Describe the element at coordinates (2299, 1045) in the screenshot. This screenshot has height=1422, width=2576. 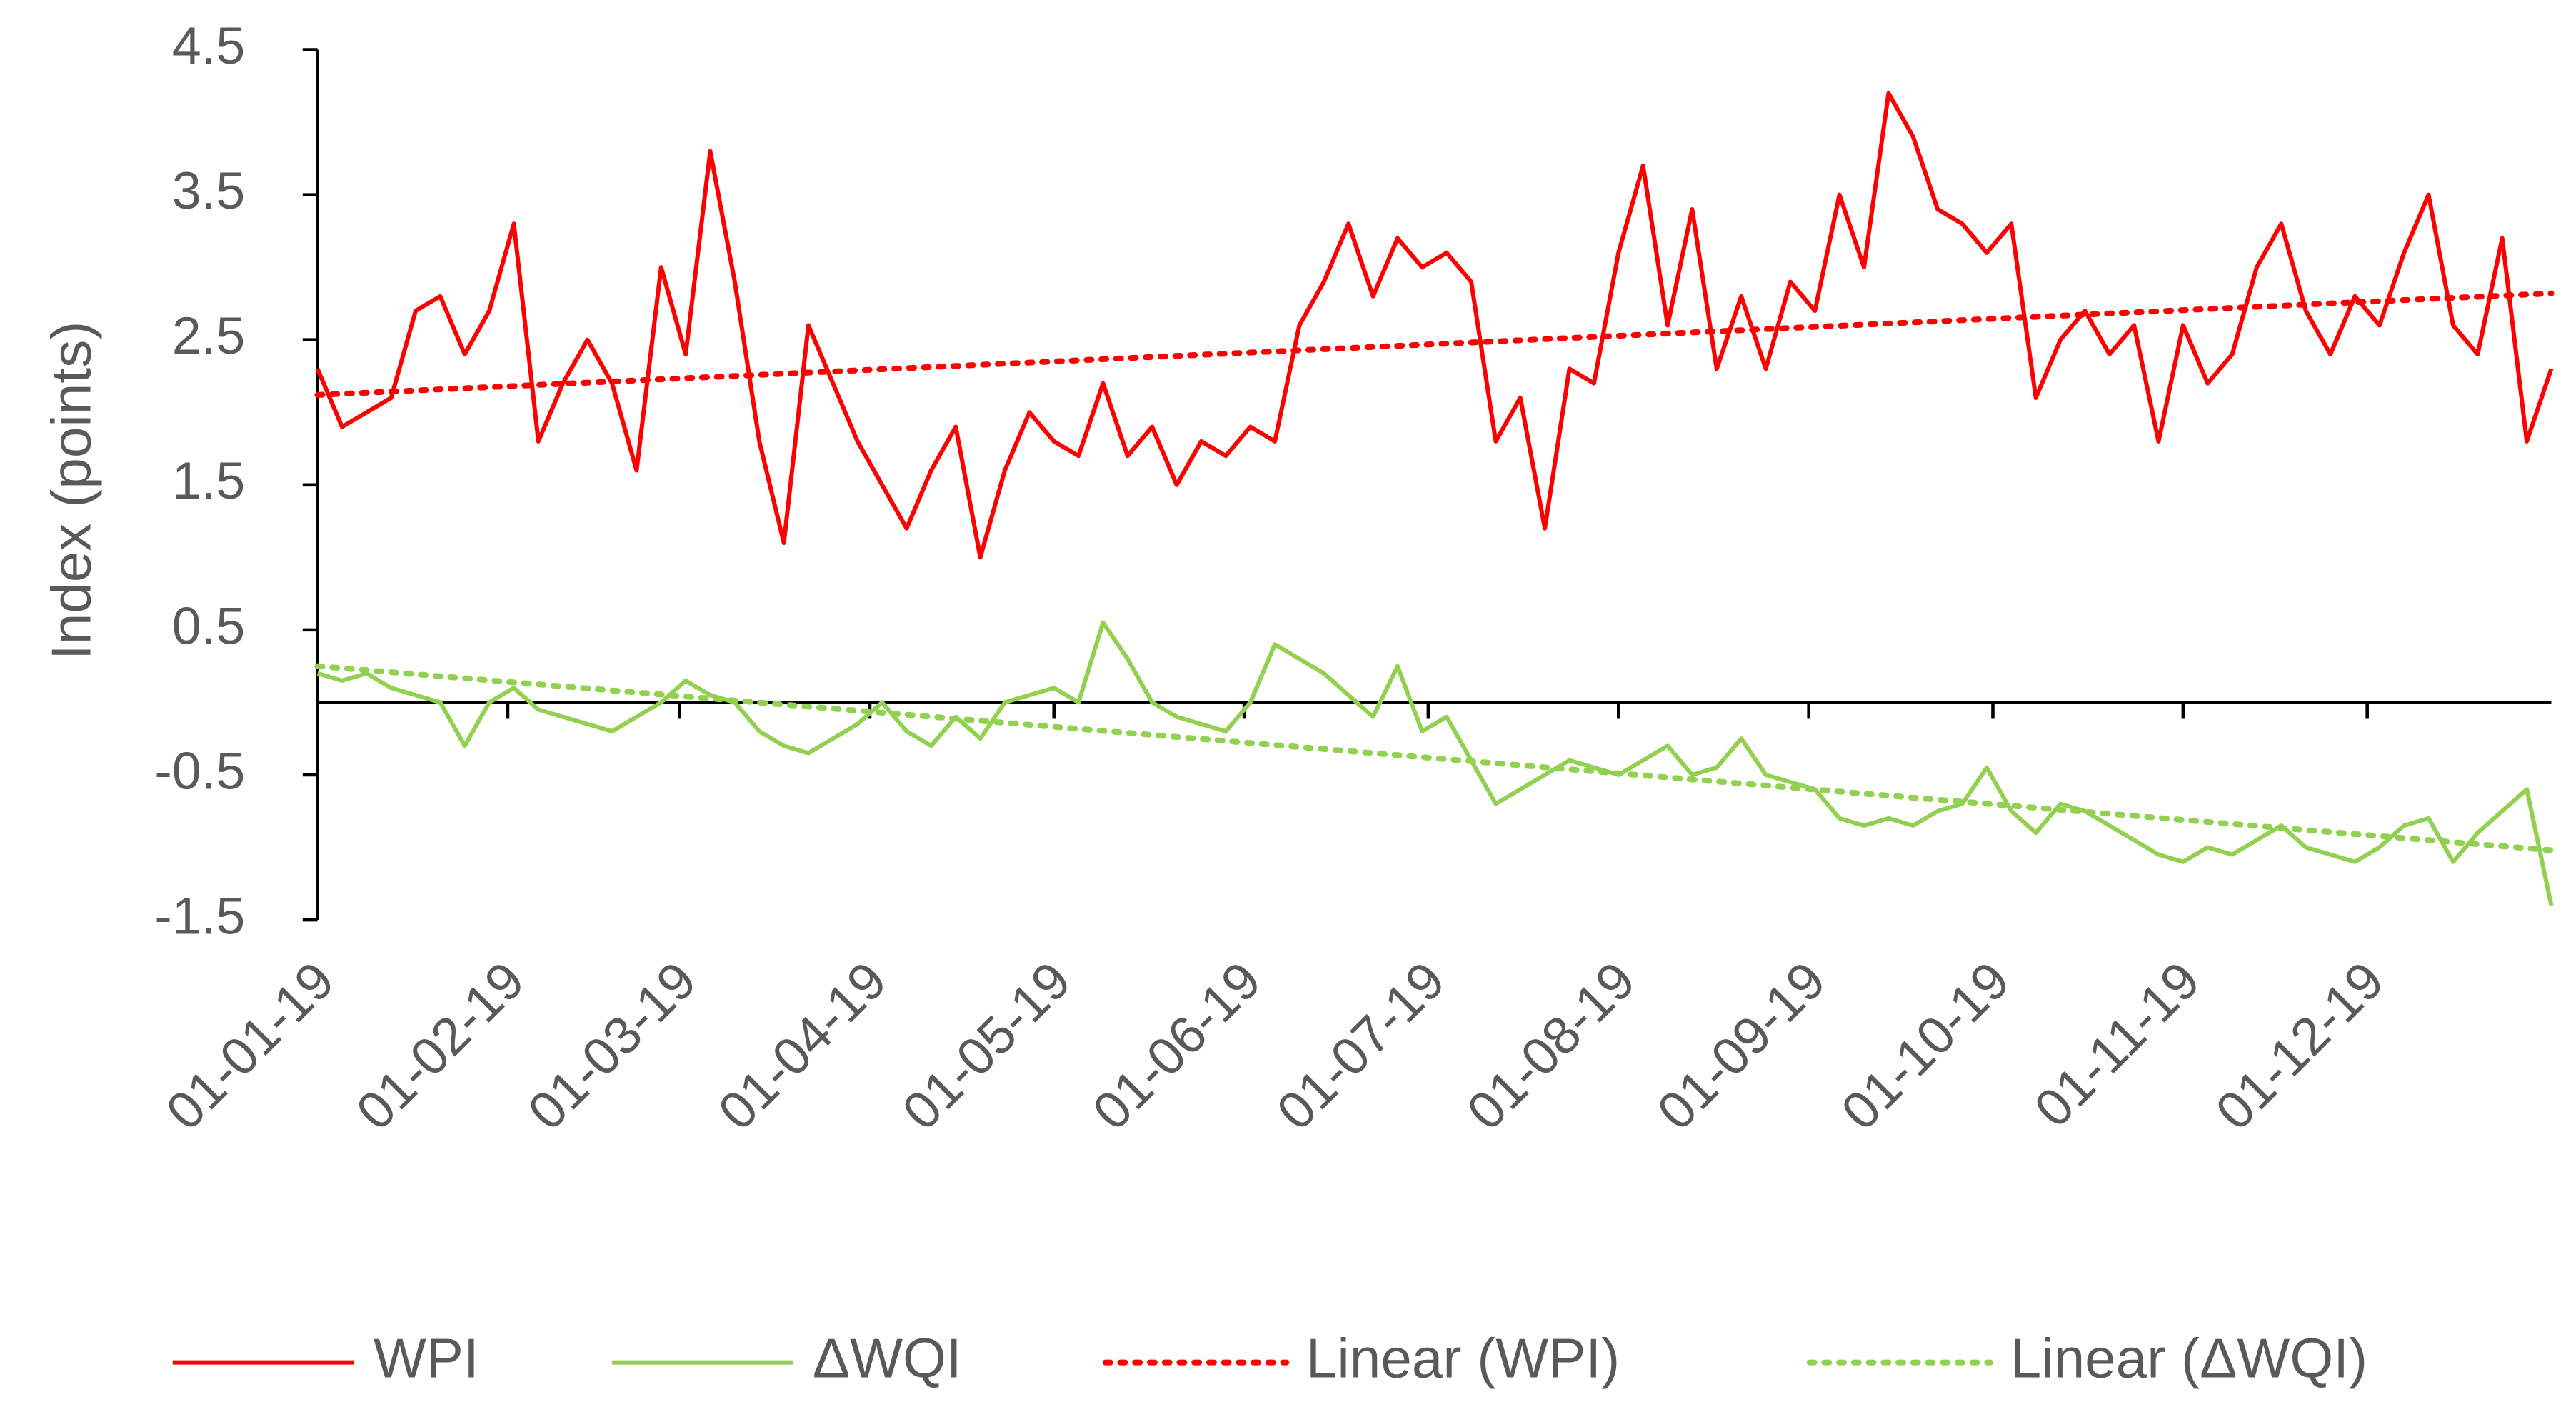
I see `x-tick-label: 01-12-19` at that location.